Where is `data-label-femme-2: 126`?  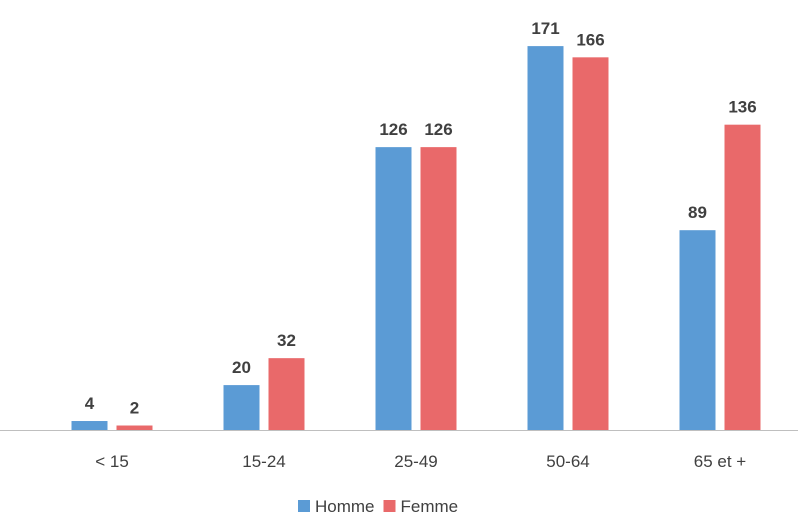
data-label-femme-2: 126 is located at coordinates (438, 129).